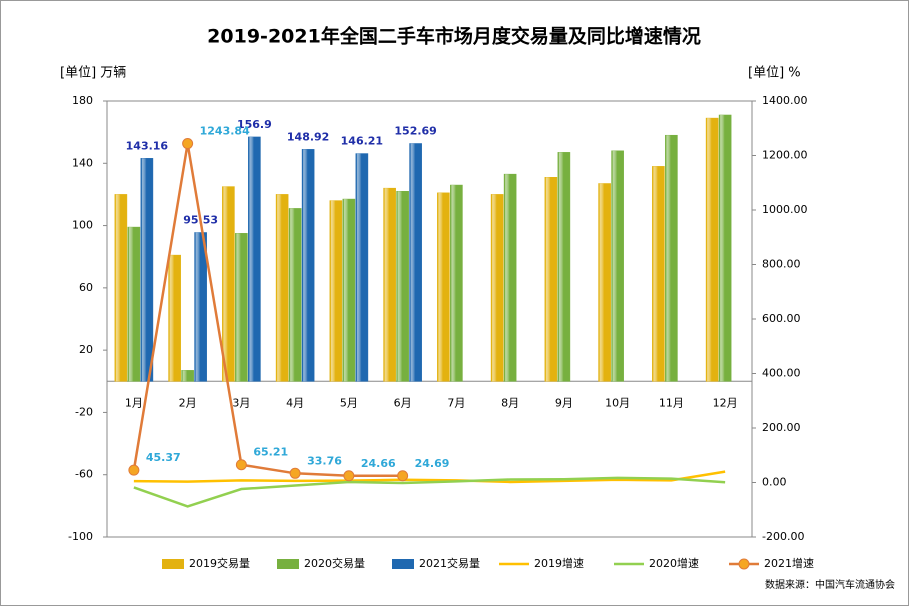  I want to click on legend-label: 2019增速, so click(559, 563).